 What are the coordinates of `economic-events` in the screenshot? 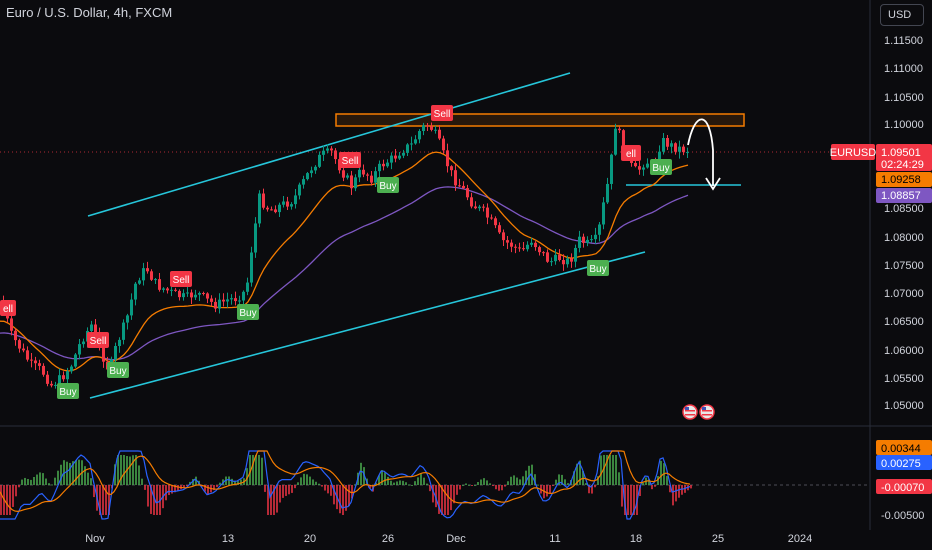 It's located at (698, 412).